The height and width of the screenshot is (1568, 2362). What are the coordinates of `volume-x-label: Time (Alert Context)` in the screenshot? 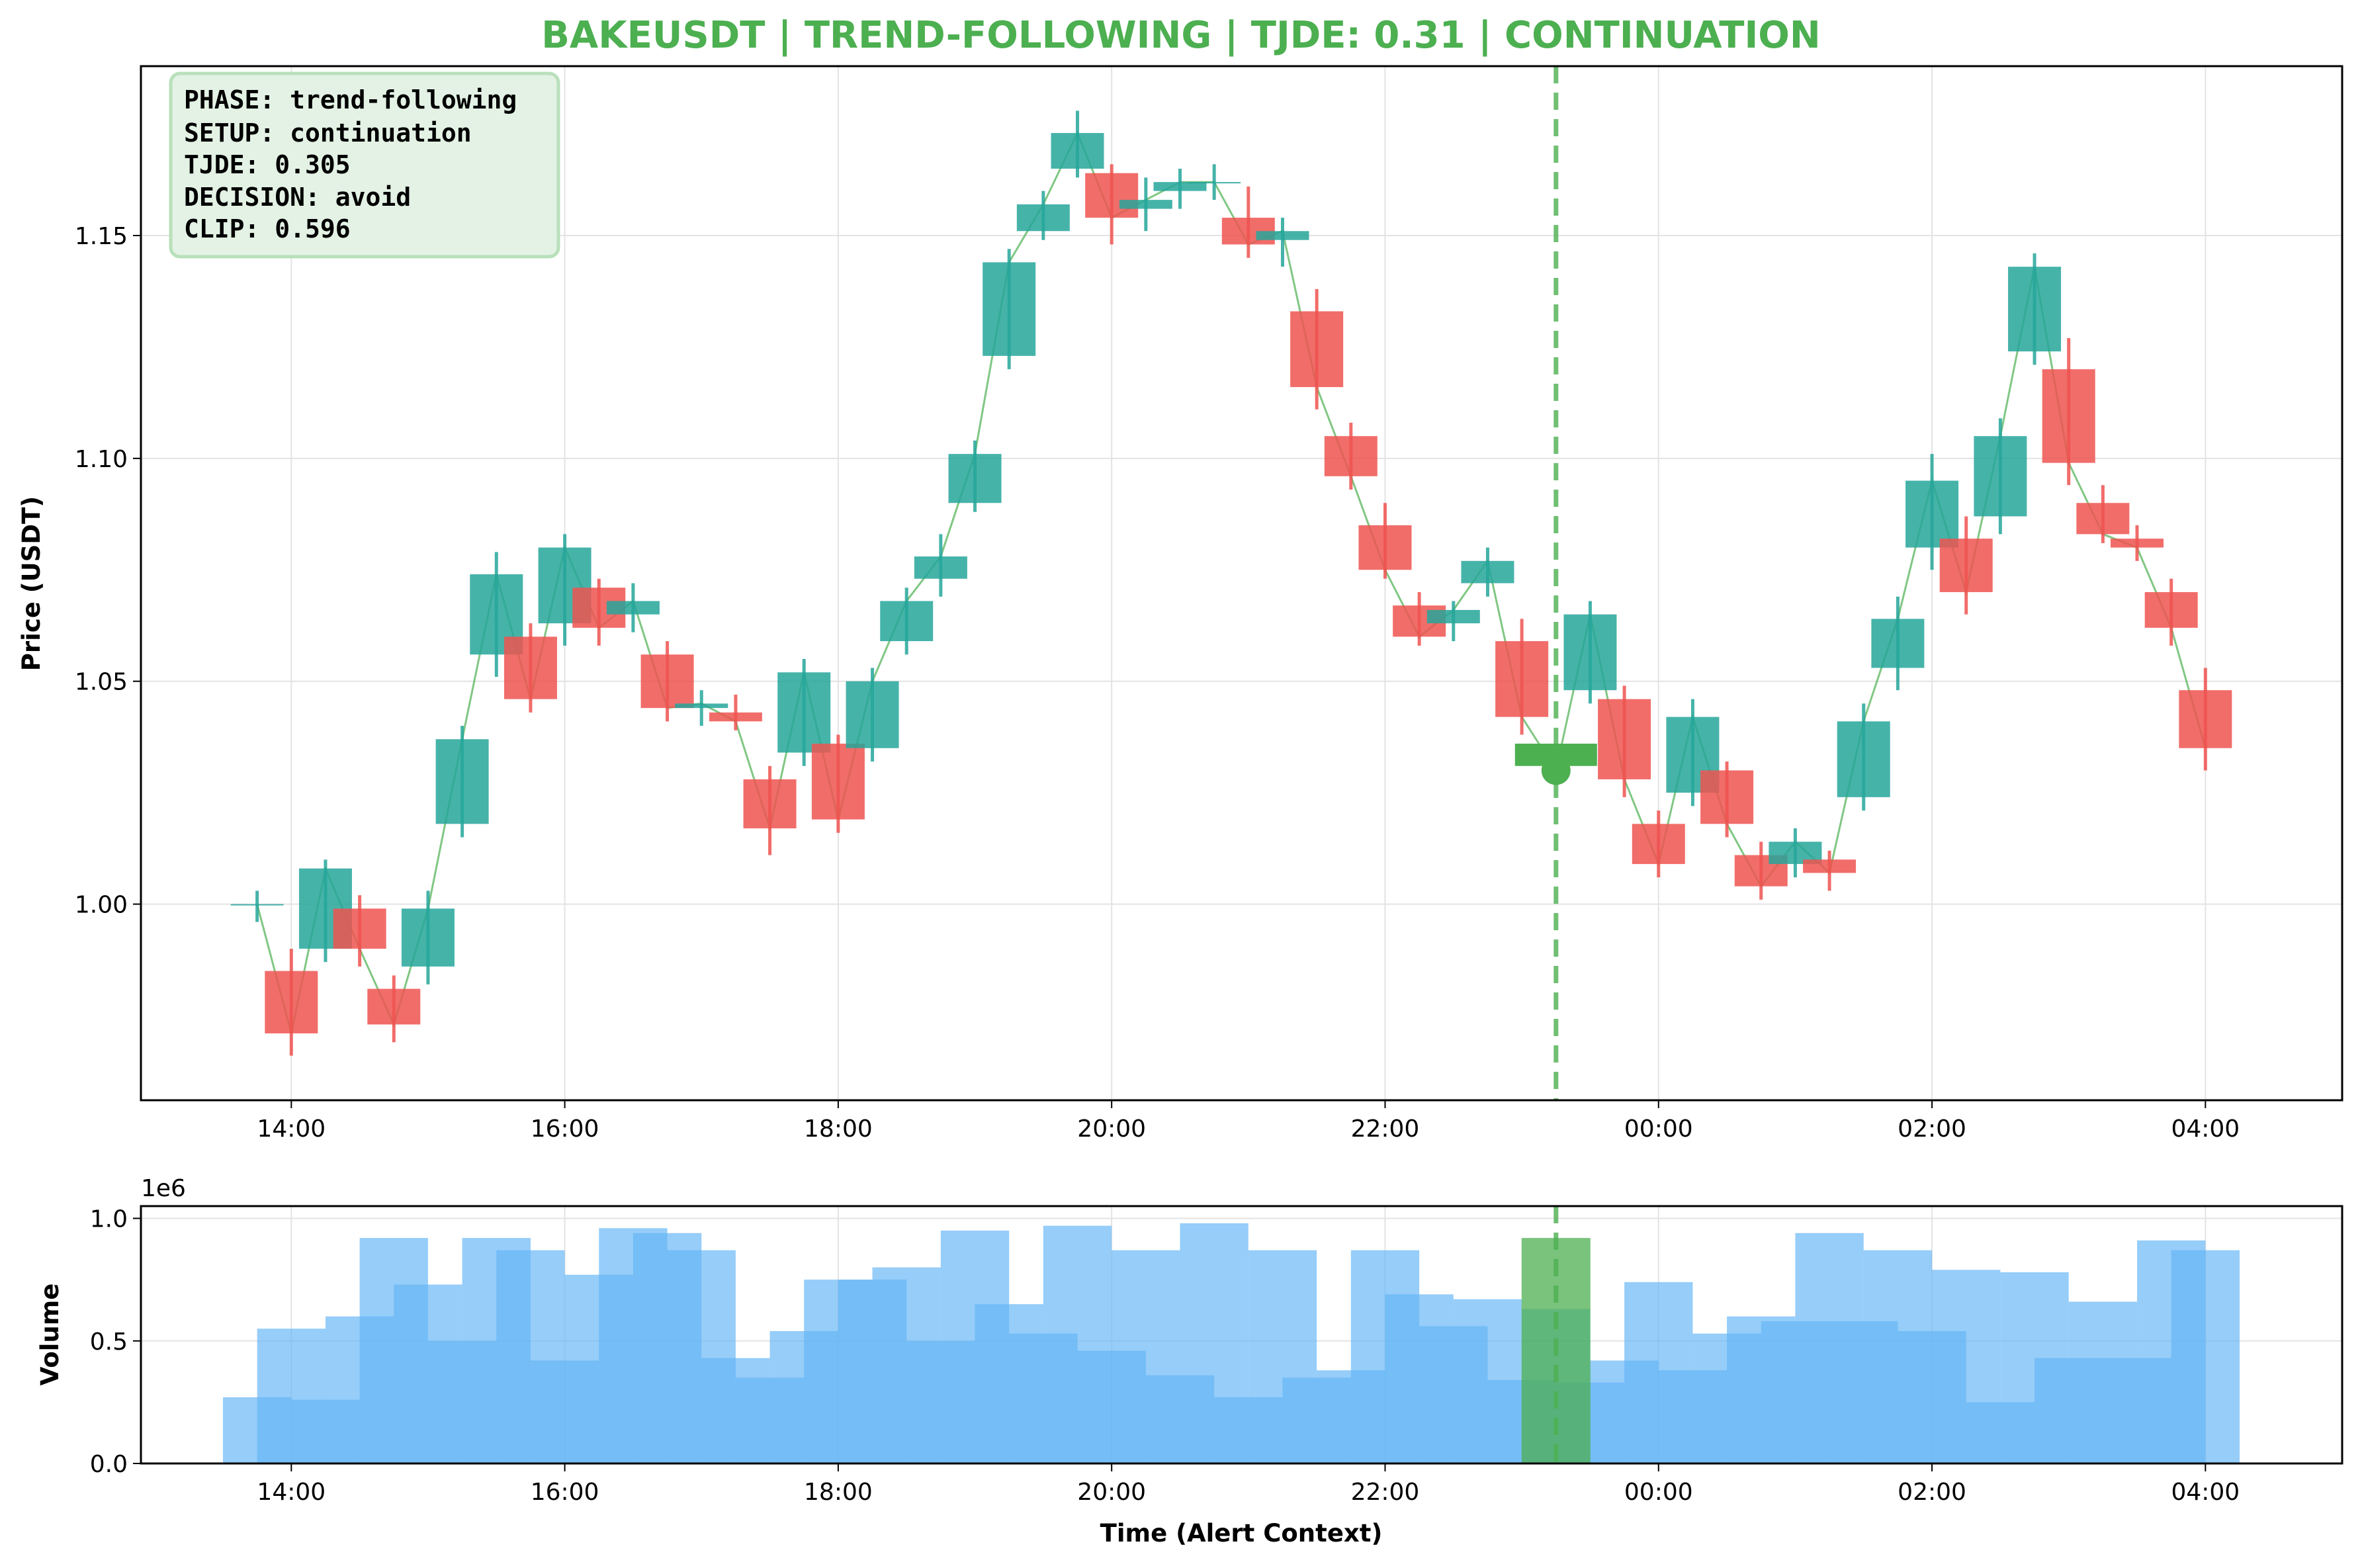 It's located at (1241, 1533).